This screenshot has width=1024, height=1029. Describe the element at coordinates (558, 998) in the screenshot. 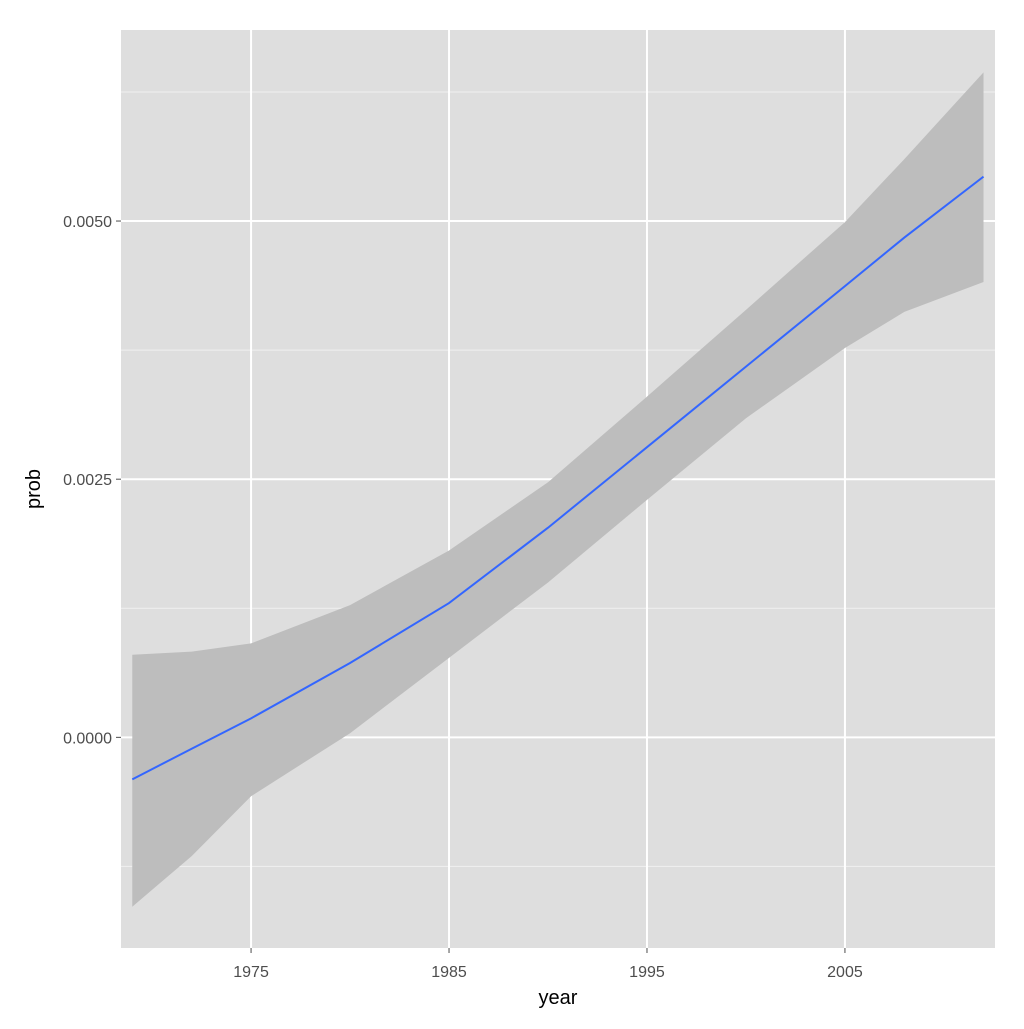

I see `x-axis-title: year` at that location.